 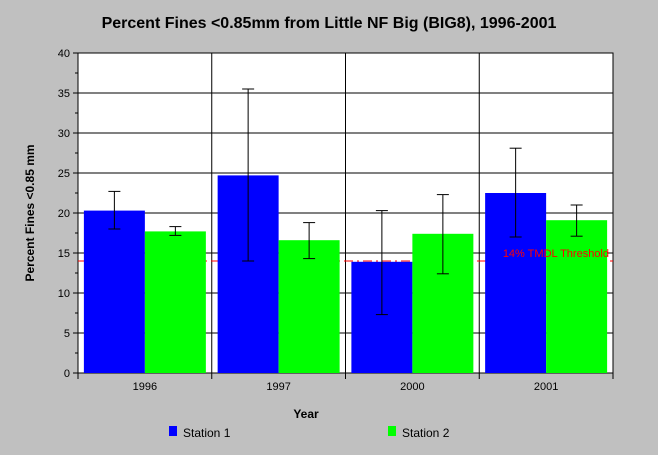 I want to click on y-tick-label: 10, so click(x=64, y=294).